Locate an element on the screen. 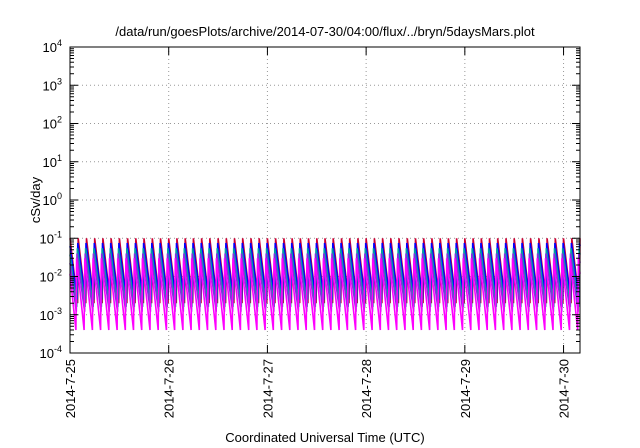 This screenshot has height=448, width=640. y-tick-label: 10⁰ is located at coordinates (52, 199).